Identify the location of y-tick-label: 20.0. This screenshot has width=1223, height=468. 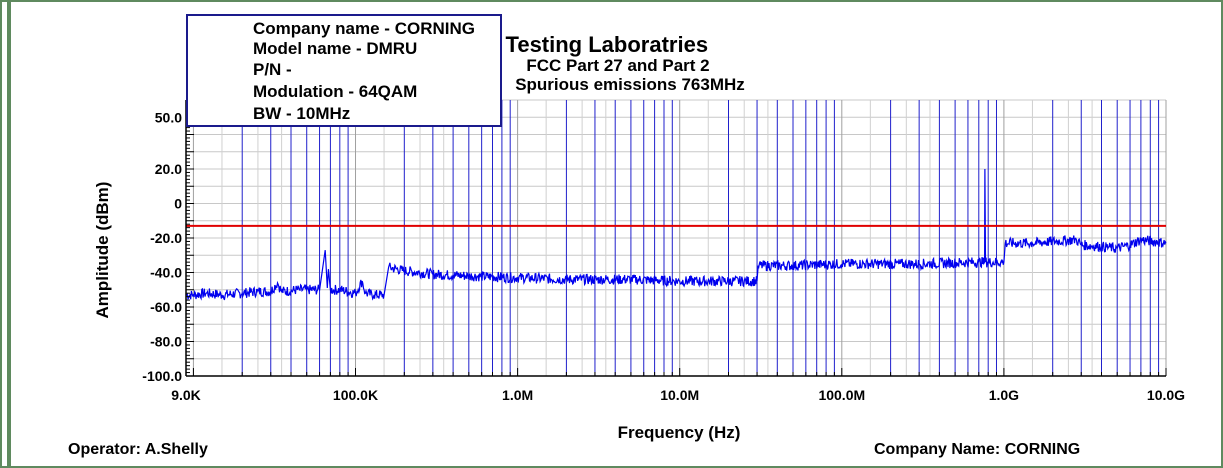
(168, 169).